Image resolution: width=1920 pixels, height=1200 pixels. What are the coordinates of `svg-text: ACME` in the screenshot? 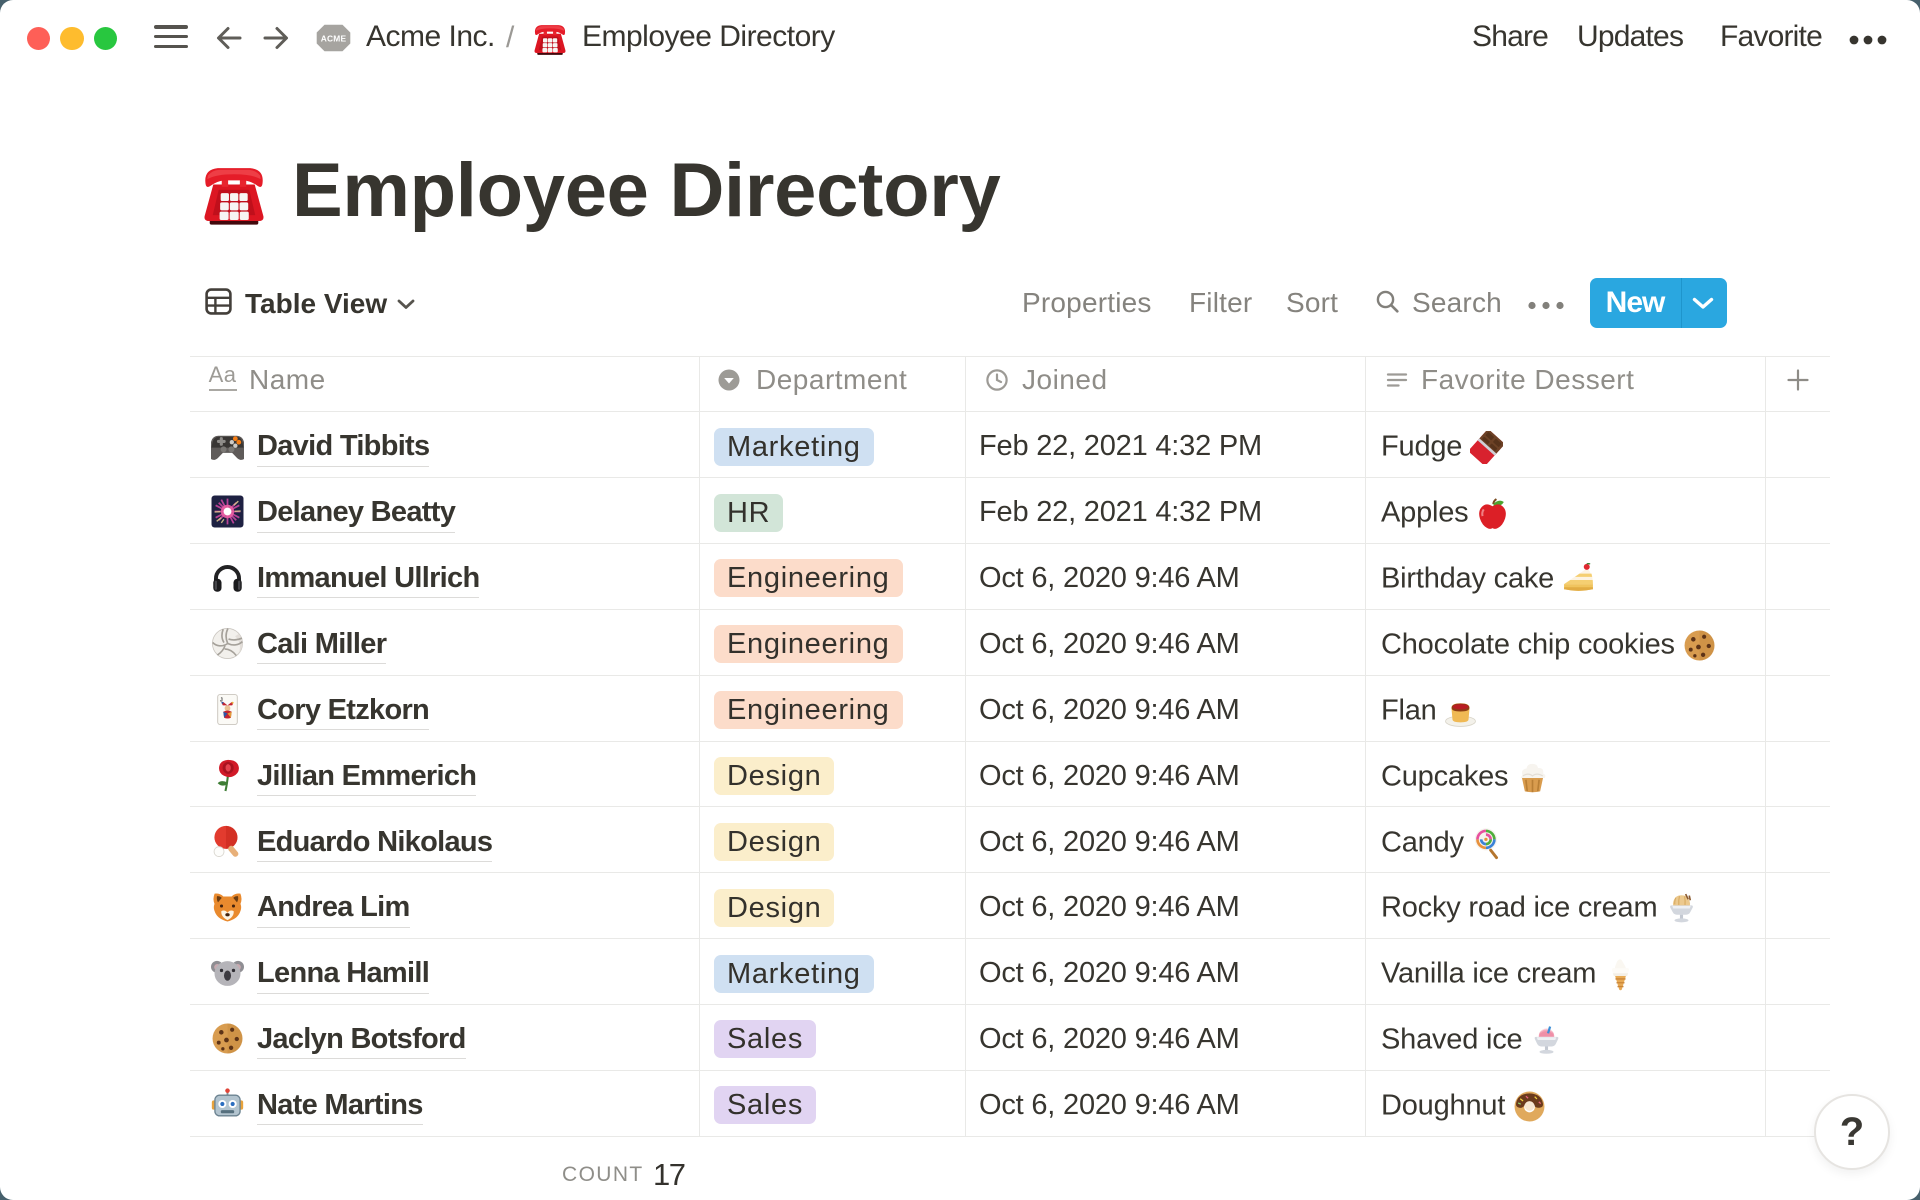 It's located at (334, 39).